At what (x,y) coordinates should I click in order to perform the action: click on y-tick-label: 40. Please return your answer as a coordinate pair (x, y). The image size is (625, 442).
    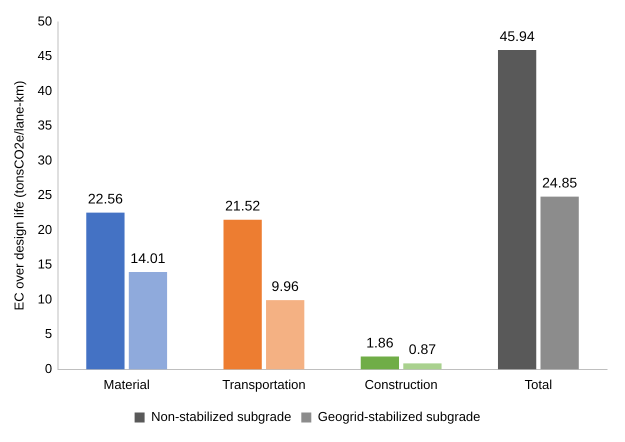
    Looking at the image, I should click on (45, 90).